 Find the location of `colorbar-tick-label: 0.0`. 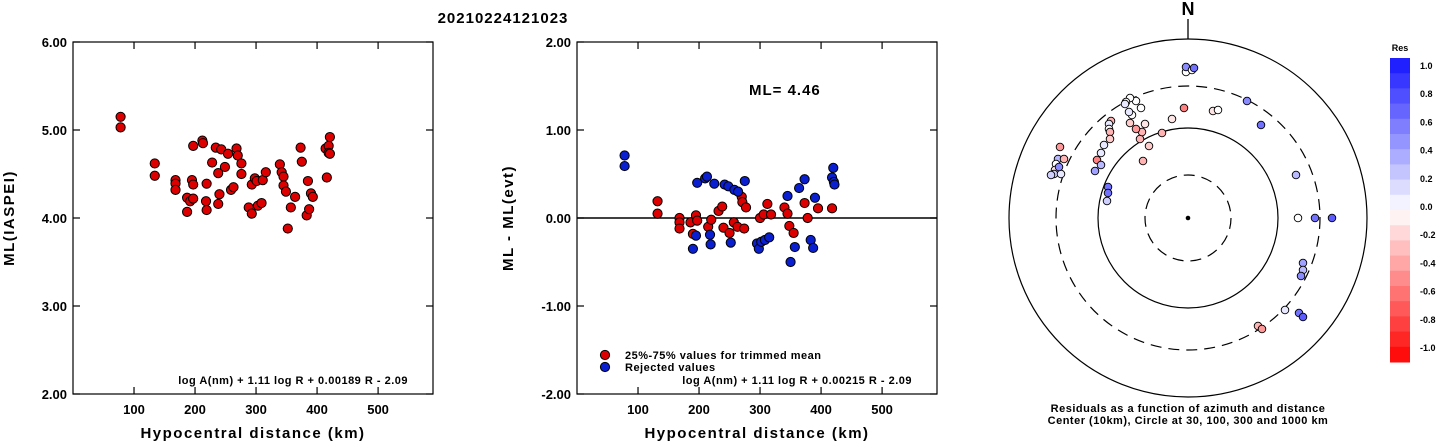

colorbar-tick-label: 0.0 is located at coordinates (1426, 207).